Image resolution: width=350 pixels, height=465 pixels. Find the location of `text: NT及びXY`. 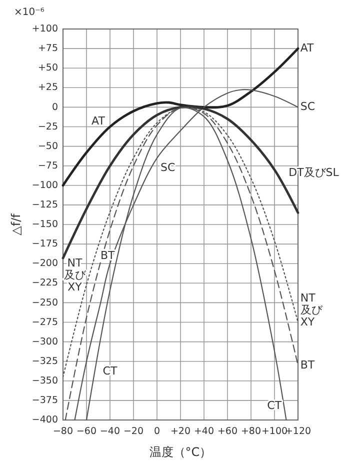

text: NT及びXY is located at coordinates (312, 309).